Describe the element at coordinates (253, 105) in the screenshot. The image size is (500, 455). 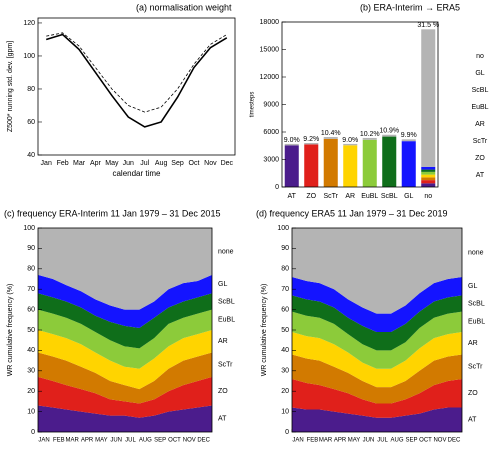
I see `y-axis-label: timesteps` at that location.